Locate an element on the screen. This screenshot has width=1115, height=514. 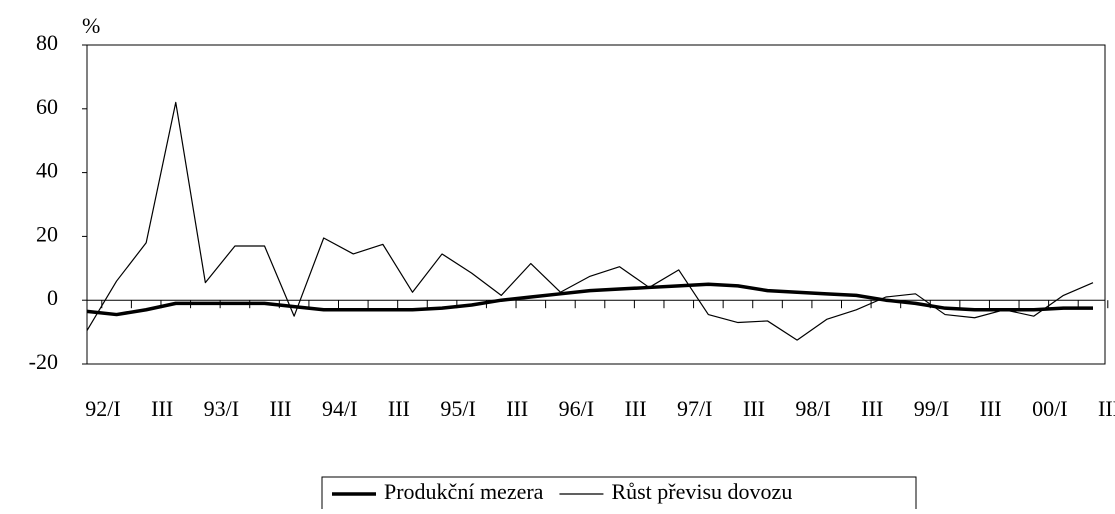
x-tick-label: 93/I is located at coordinates (221, 408).